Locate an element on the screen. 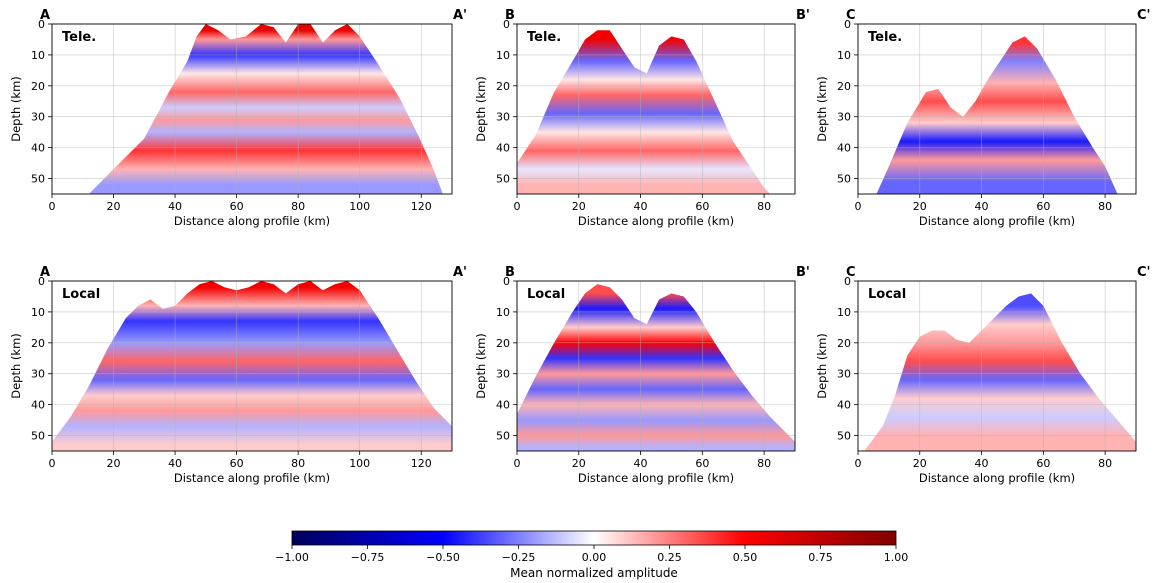  colorbar-tick-label: −0.75 is located at coordinates (368, 557).